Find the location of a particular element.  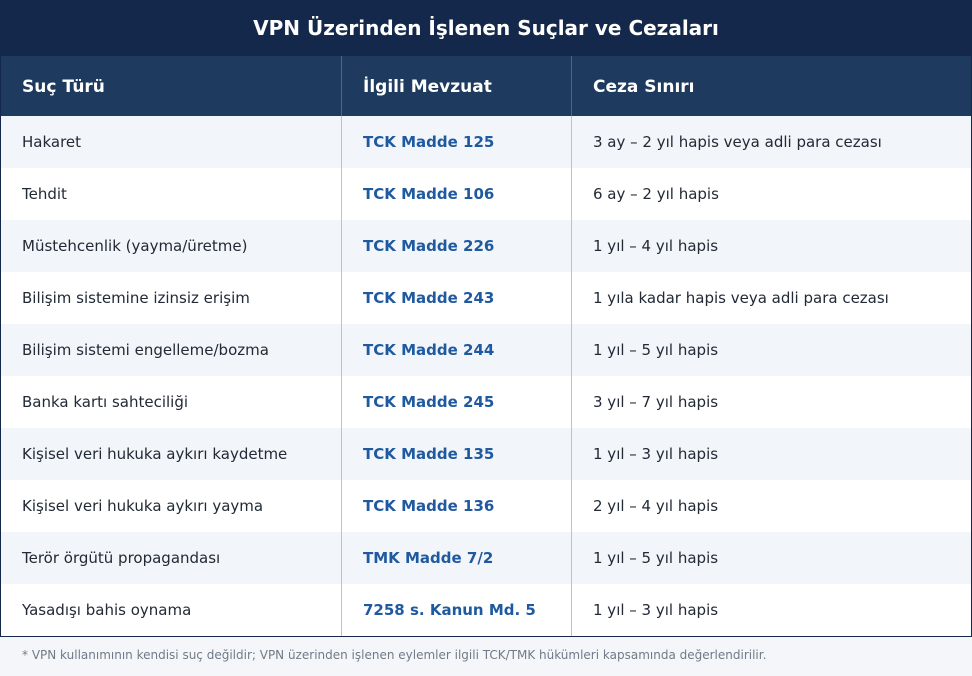

page-title: VPN Üzerinden İşlenen Suçlar ve Cezaları is located at coordinates (486, 28).